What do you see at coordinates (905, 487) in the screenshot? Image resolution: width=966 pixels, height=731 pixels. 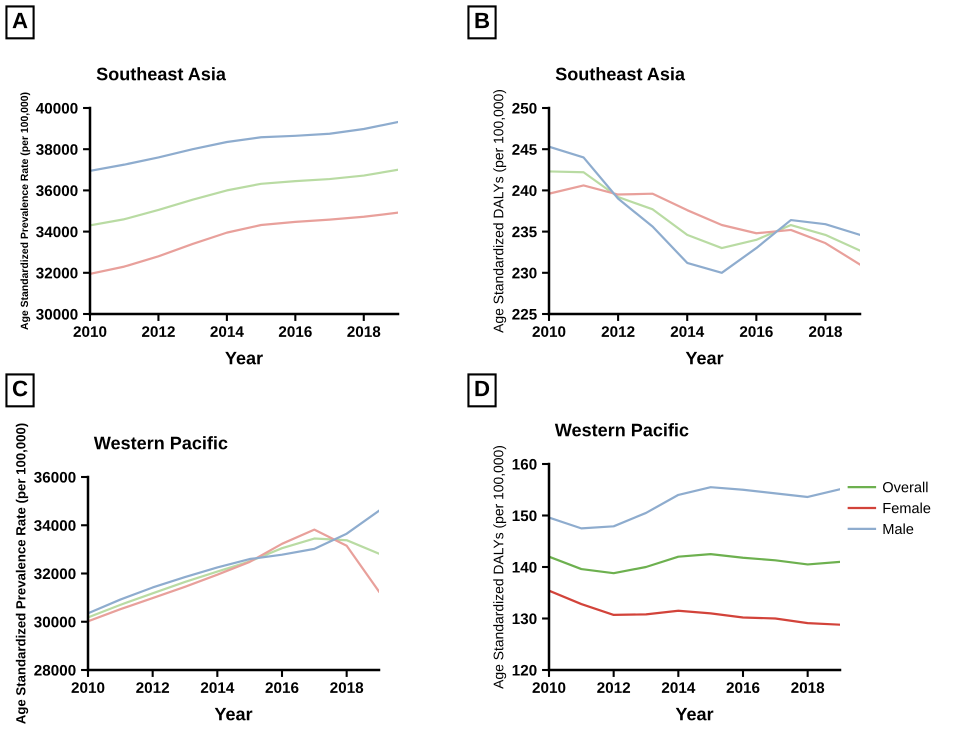 I see `legend-label: Overall` at bounding box center [905, 487].